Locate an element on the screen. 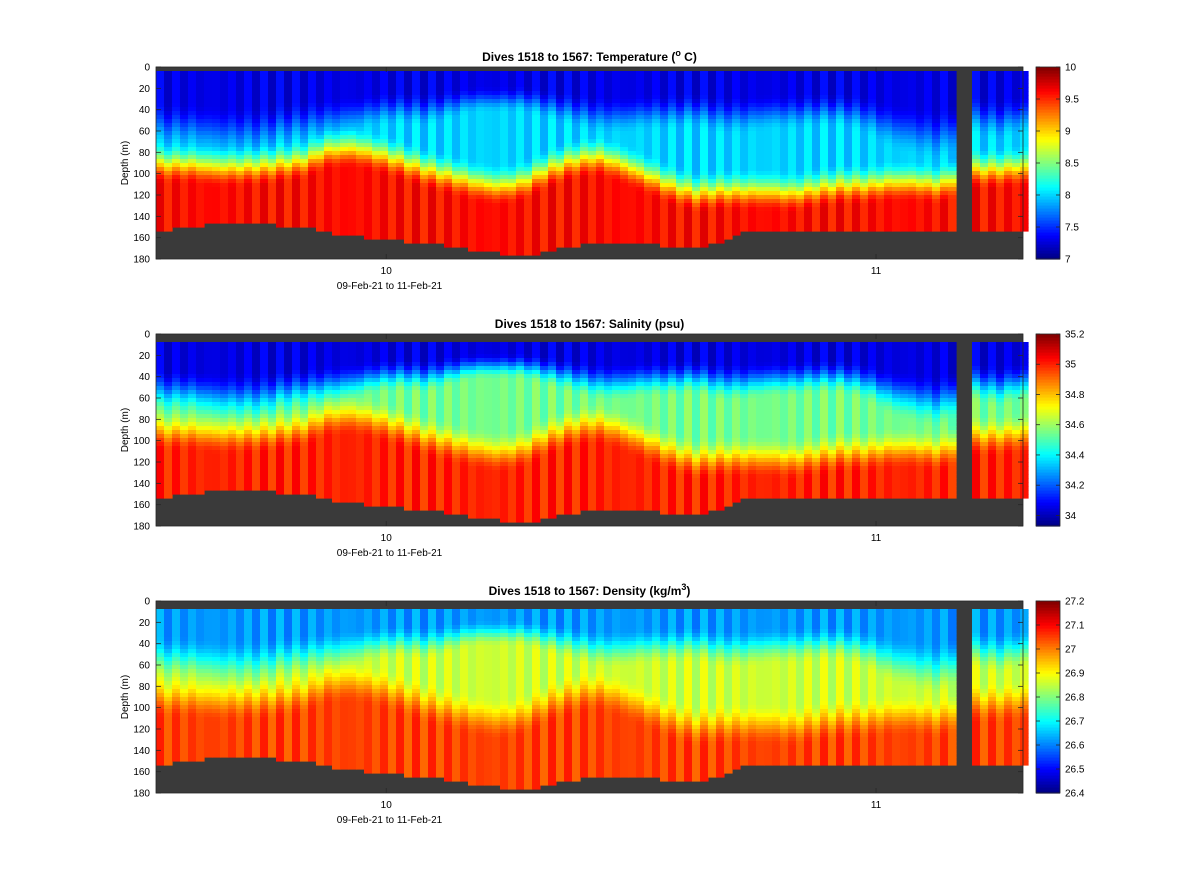  colorbar-tick-label: 9.5 is located at coordinates (1072, 100).